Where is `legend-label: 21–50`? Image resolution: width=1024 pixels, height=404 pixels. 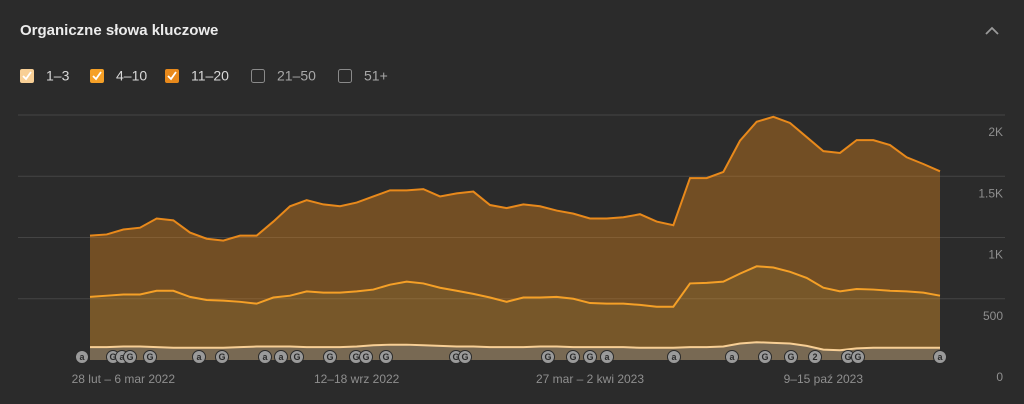
legend-label: 21–50 is located at coordinates (296, 76).